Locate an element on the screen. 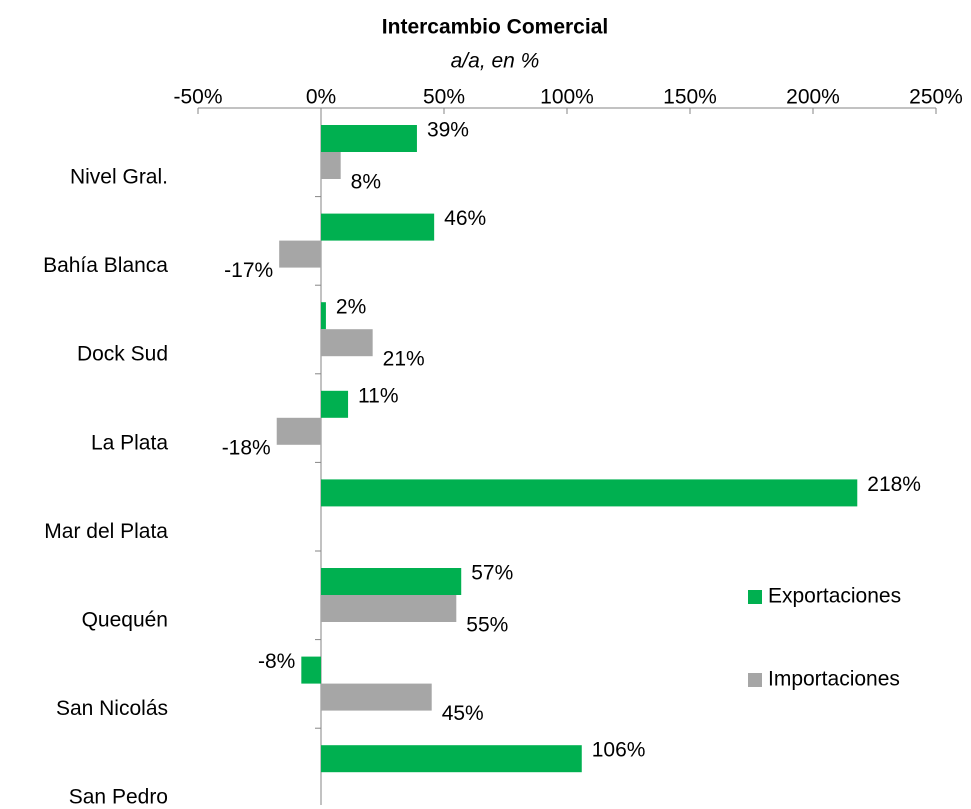 The width and height of the screenshot is (971, 809). data-label: 11% is located at coordinates (378, 395).